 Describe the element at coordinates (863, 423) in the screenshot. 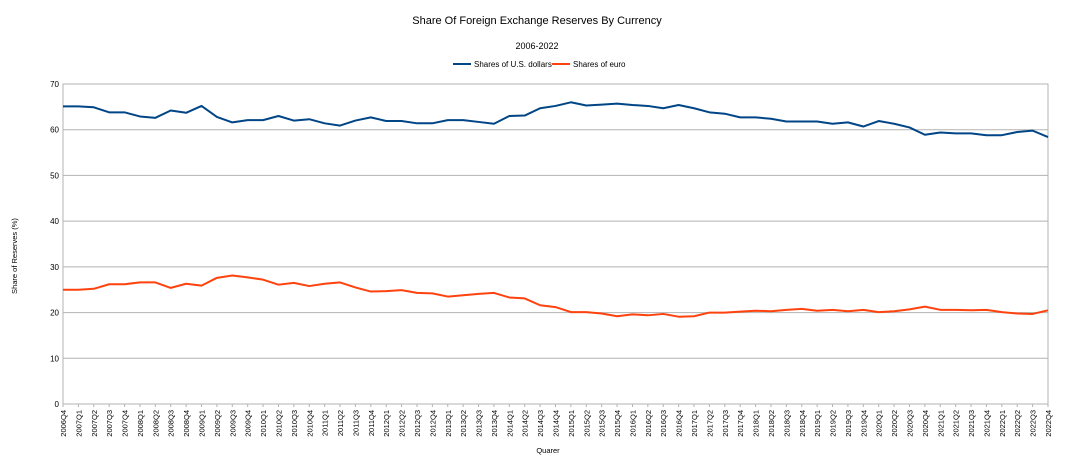

I see `x-tick-label: 2019Q4` at that location.